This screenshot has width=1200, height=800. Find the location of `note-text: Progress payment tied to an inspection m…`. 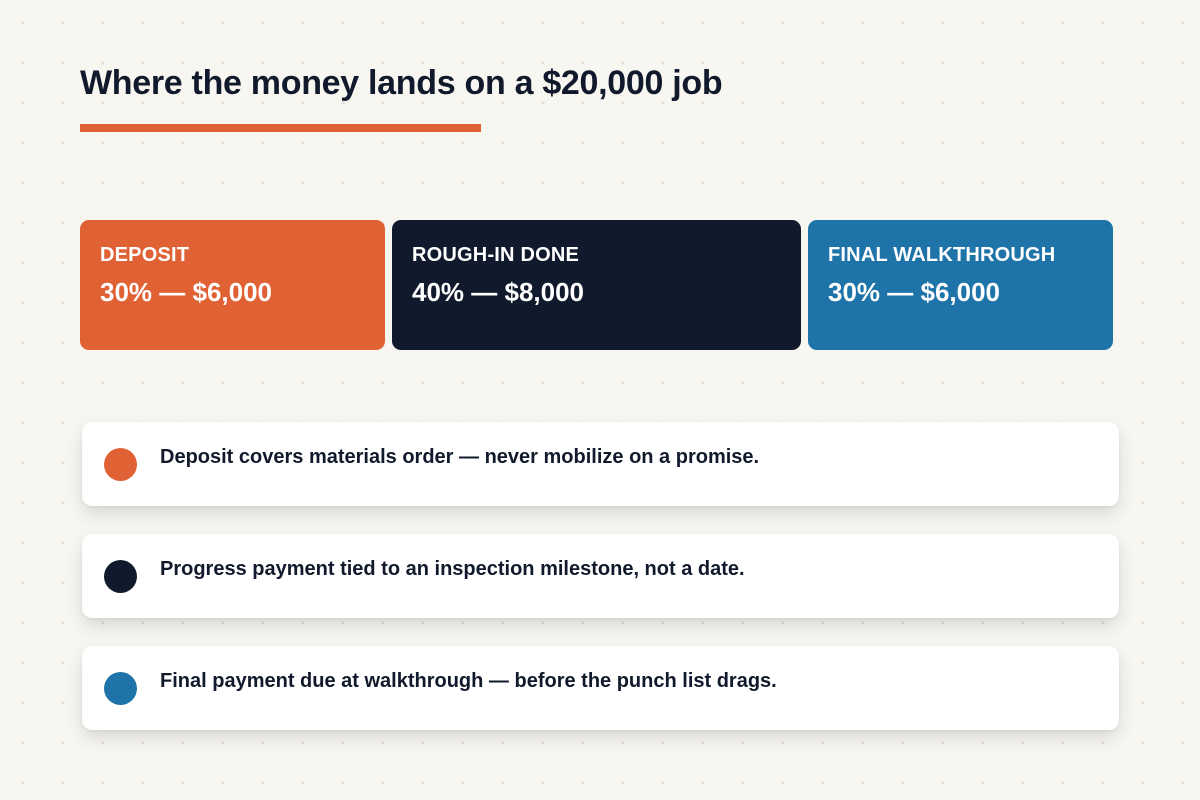

note-text: Progress payment tied to an inspection m… is located at coordinates (452, 569).